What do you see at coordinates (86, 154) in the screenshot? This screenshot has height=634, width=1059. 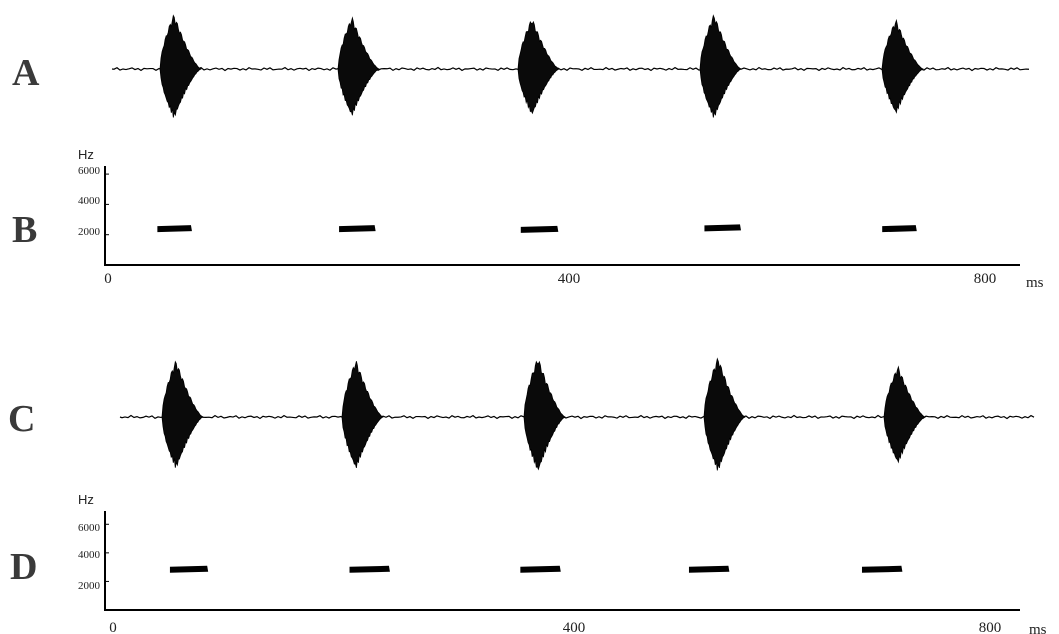 I see `y-unit-label-b: Hz` at bounding box center [86, 154].